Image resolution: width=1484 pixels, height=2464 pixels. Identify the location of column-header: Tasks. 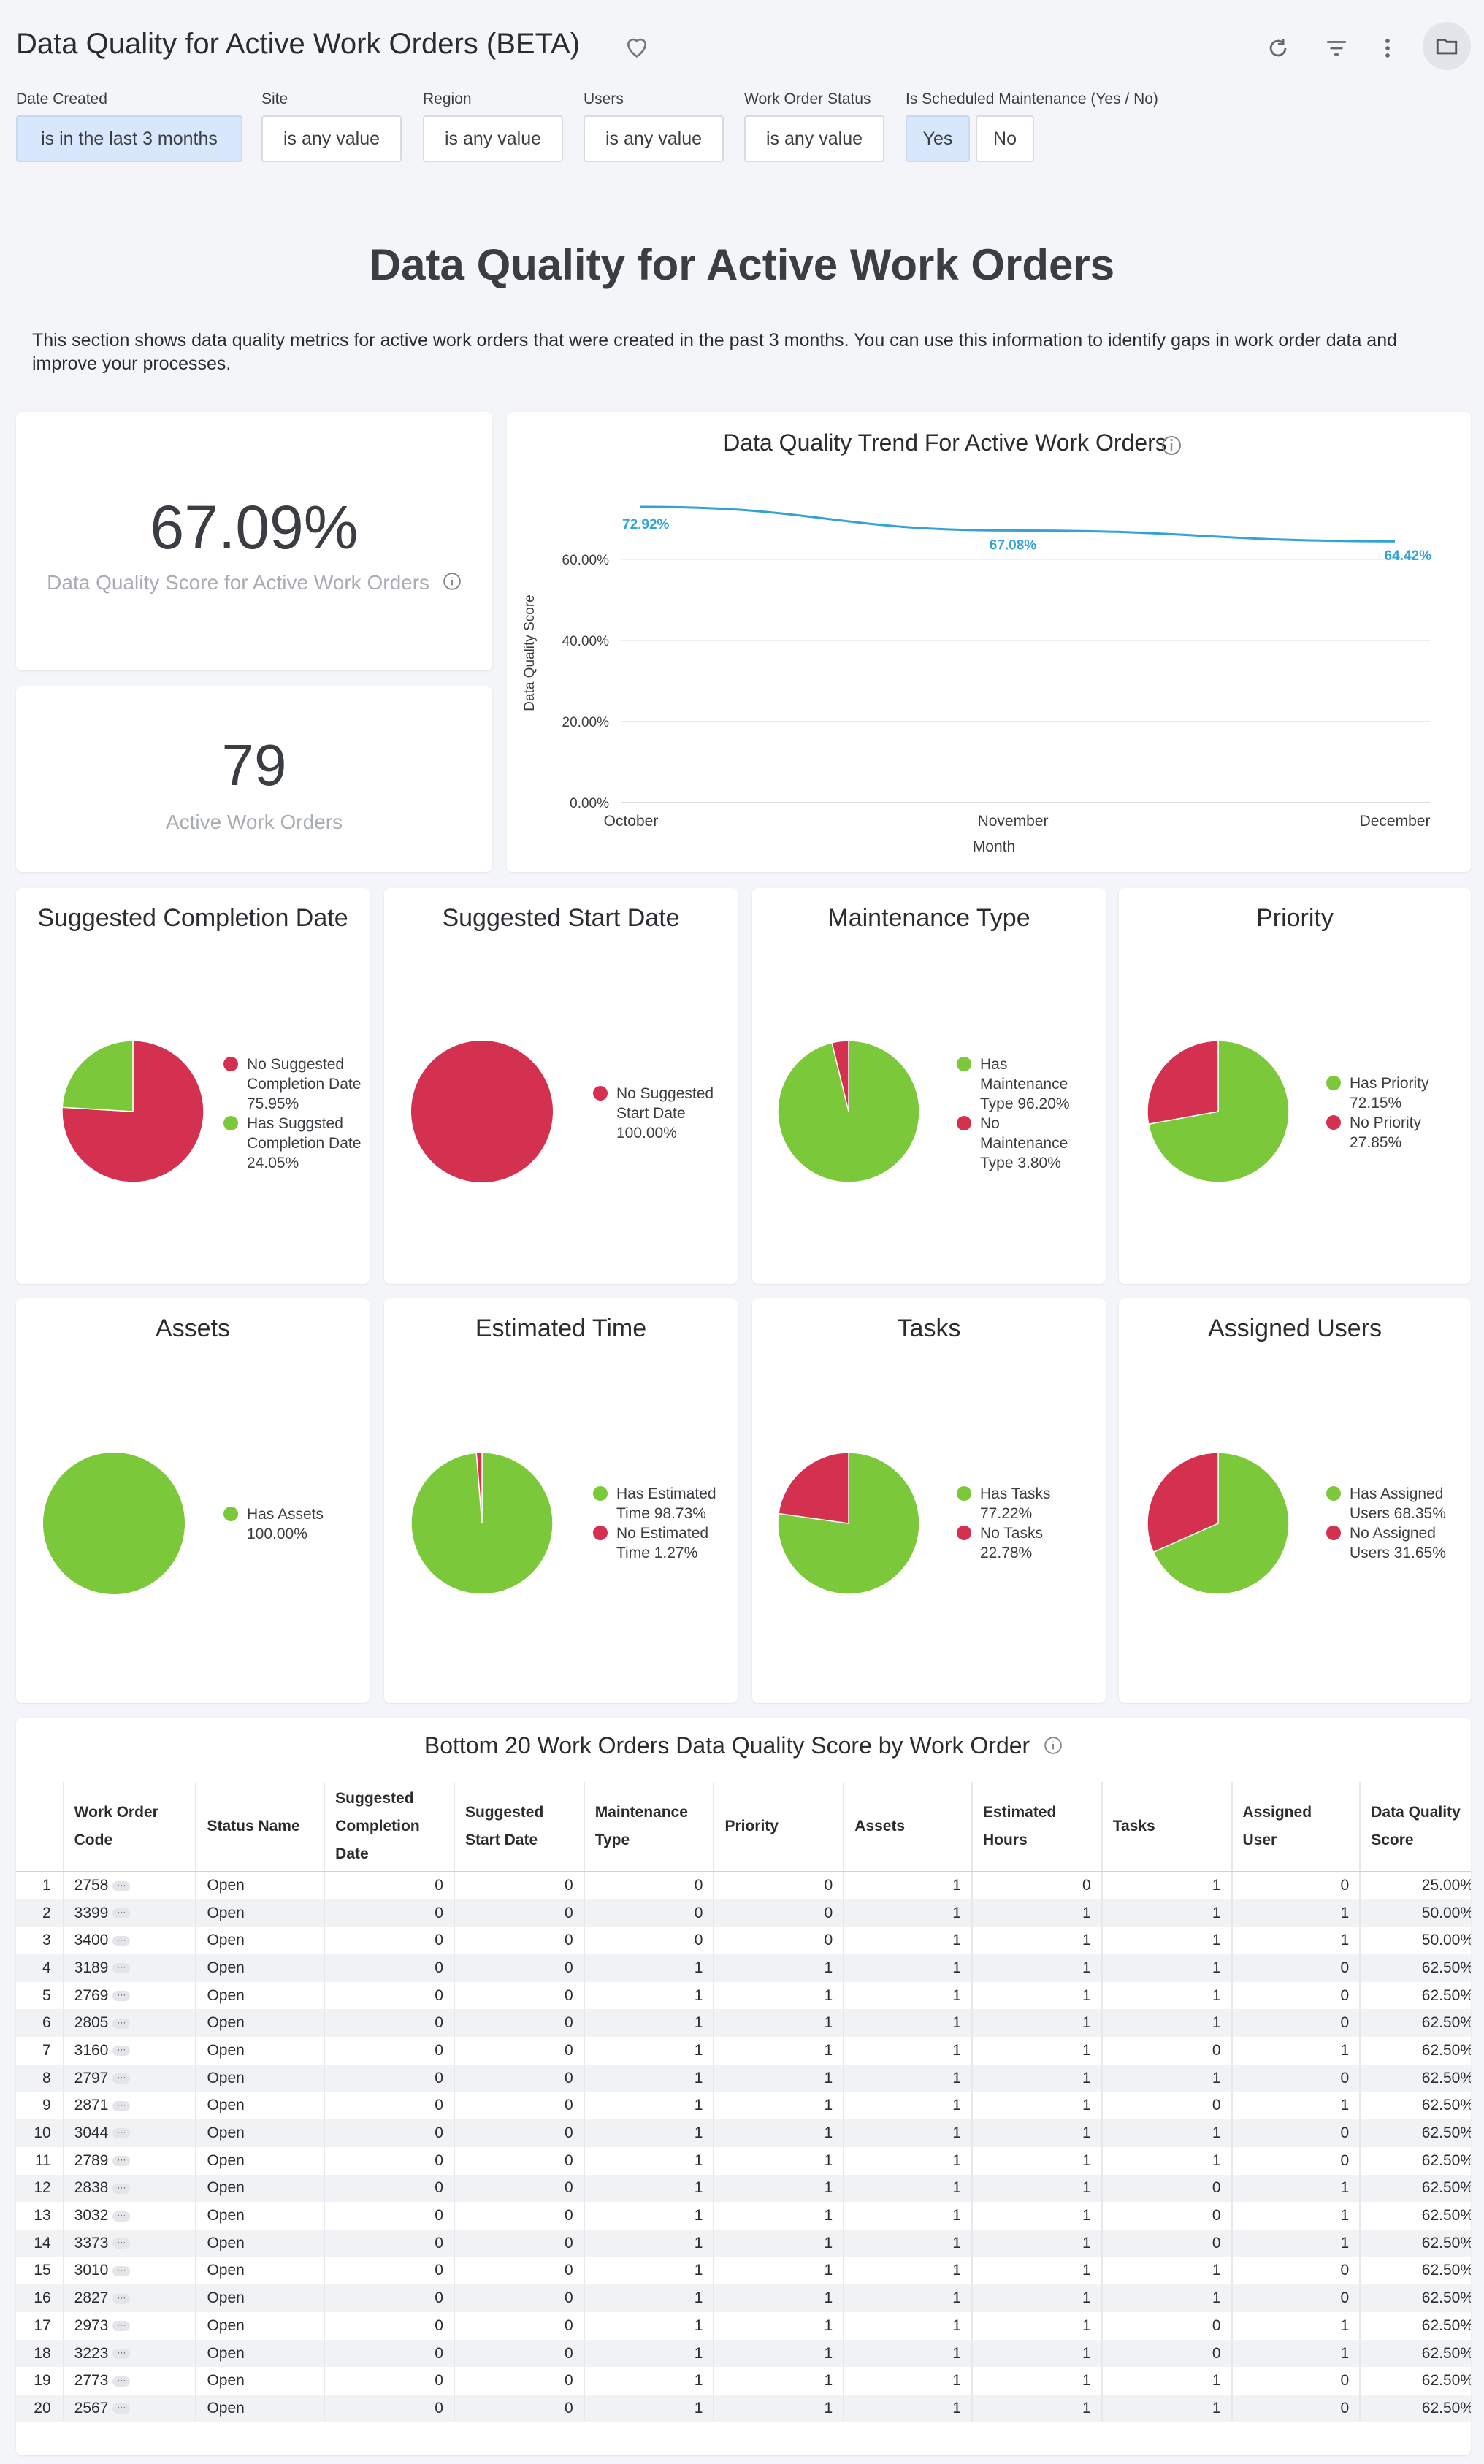
(1167, 1827).